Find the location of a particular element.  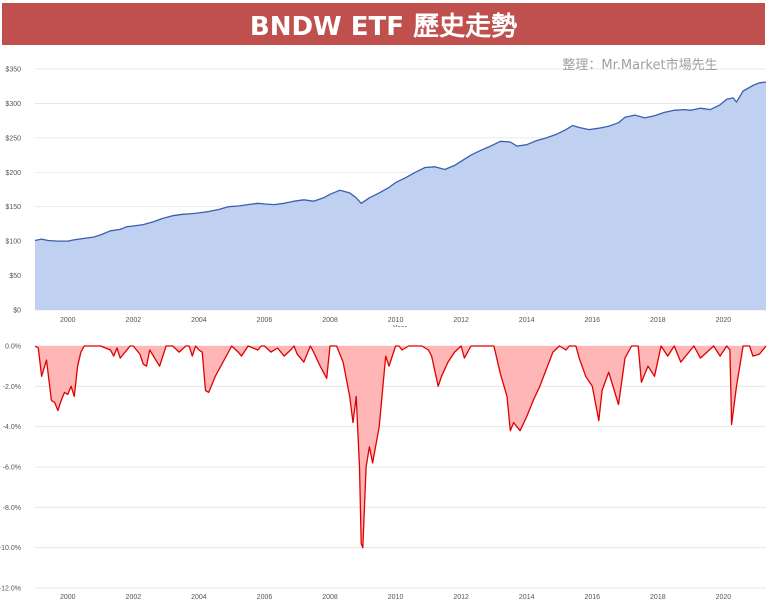

drawdown-y-tick-label: -10.0% is located at coordinates (10, 548).